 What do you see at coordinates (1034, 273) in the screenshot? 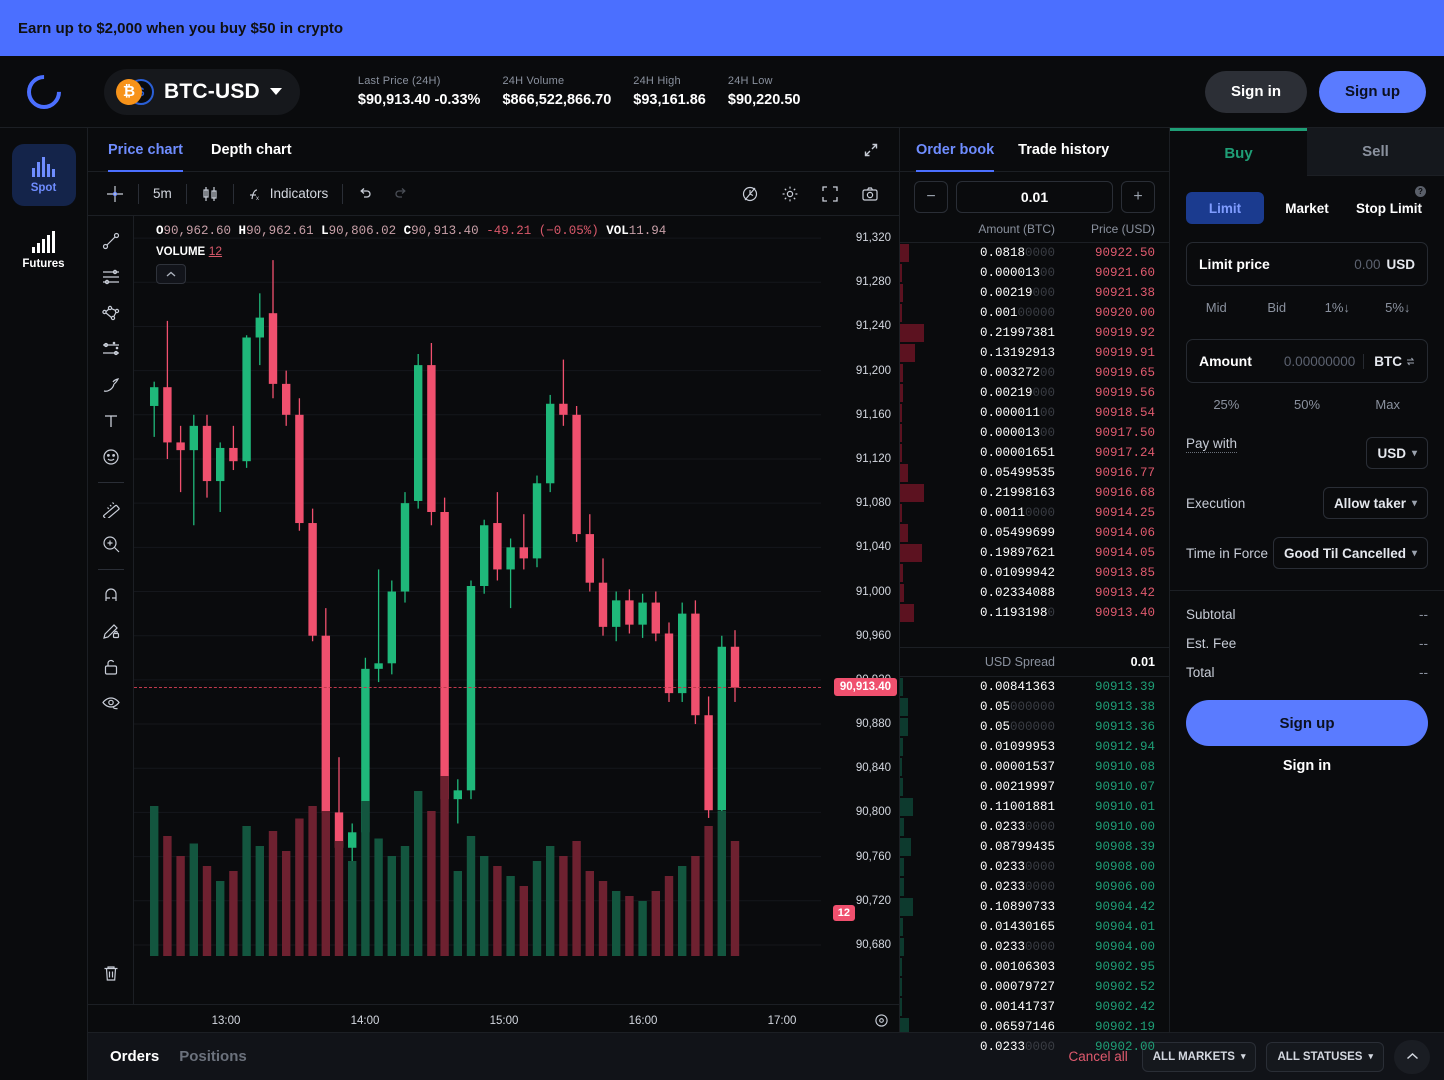
I see `order-book-row: 0.00001300 90921.60` at bounding box center [1034, 273].